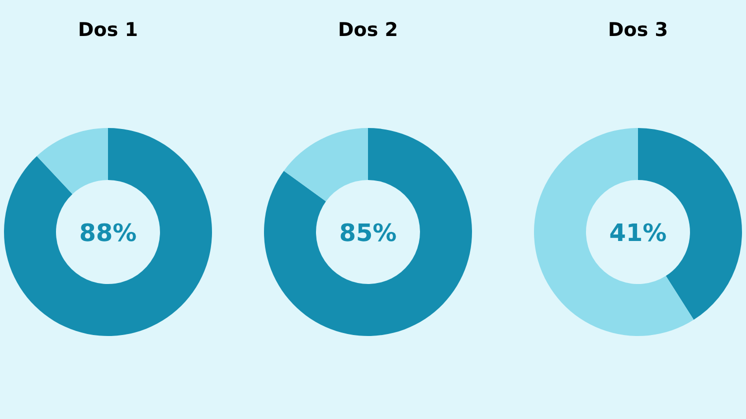 This screenshot has height=419, width=746. I want to click on text: 88%, so click(108, 233).